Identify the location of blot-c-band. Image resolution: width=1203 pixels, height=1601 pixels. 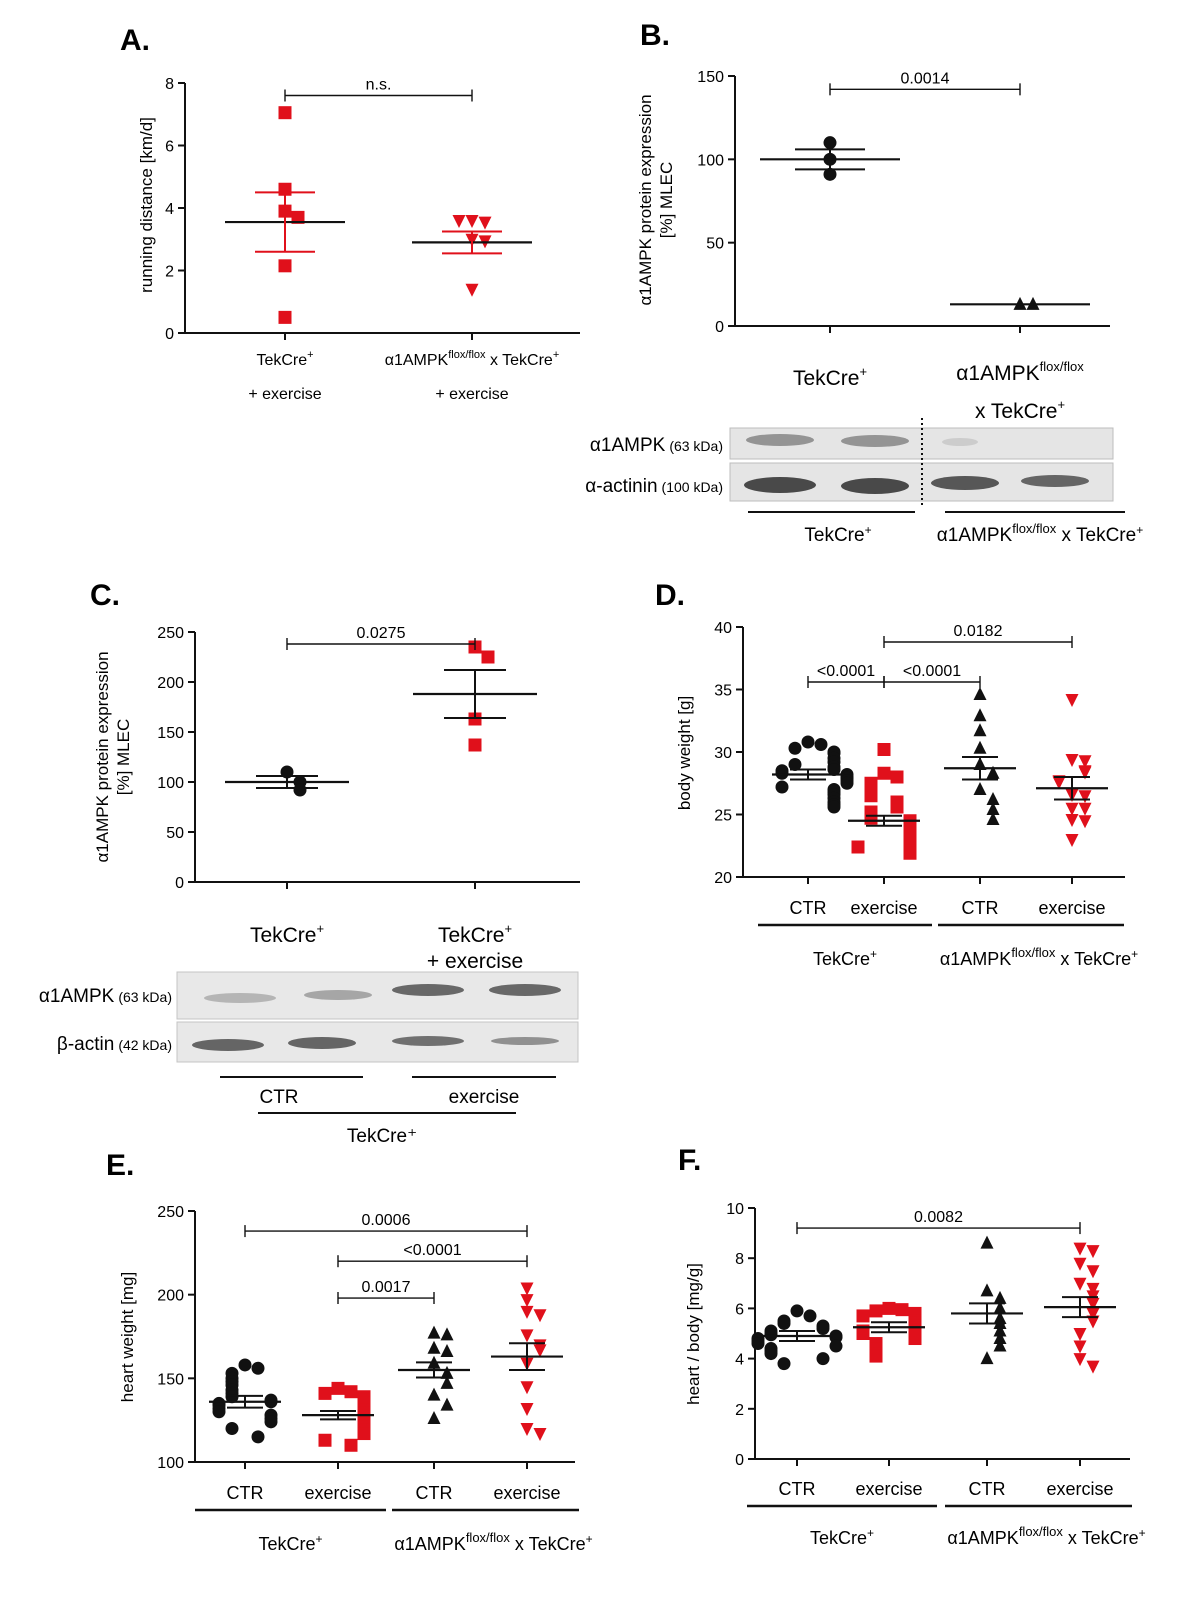
(428, 990).